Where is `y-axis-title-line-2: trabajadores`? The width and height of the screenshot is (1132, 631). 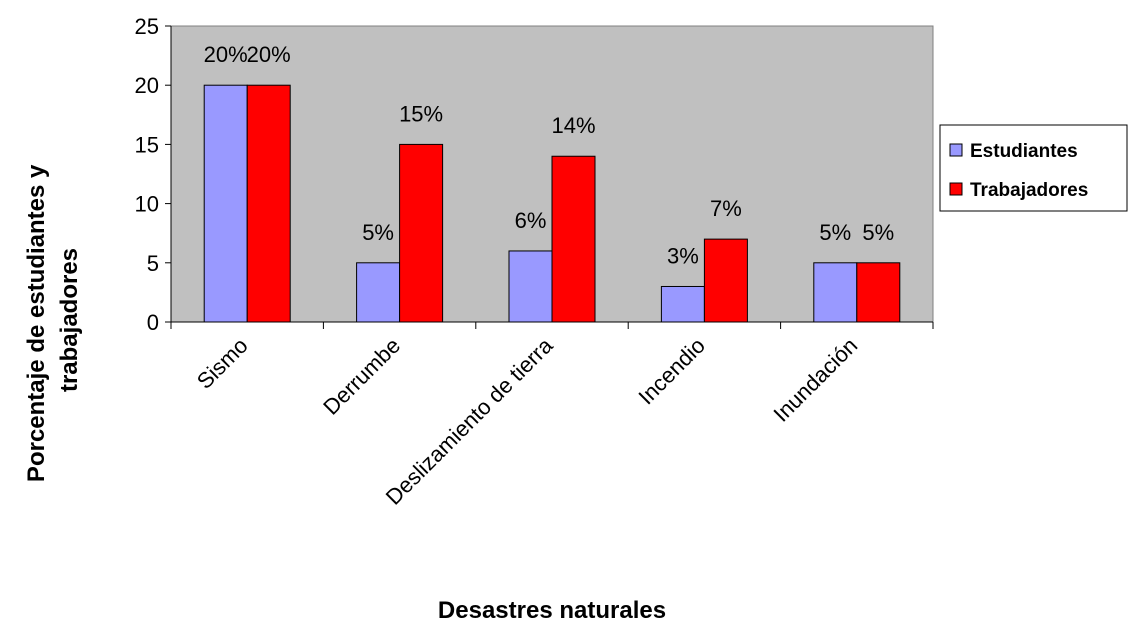 y-axis-title-line-2: trabajadores is located at coordinates (69, 320).